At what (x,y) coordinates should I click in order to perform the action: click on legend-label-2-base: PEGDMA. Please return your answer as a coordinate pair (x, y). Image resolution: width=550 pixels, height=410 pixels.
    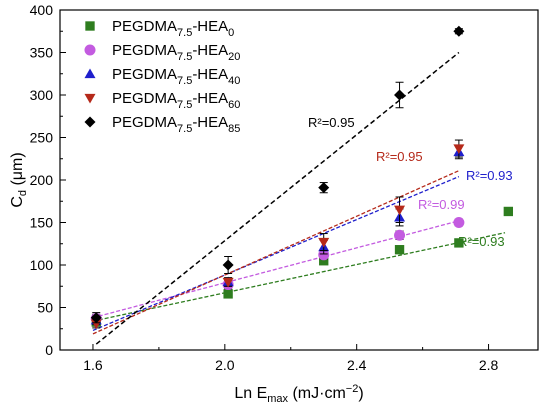
    Looking at the image, I should click on (144, 74).